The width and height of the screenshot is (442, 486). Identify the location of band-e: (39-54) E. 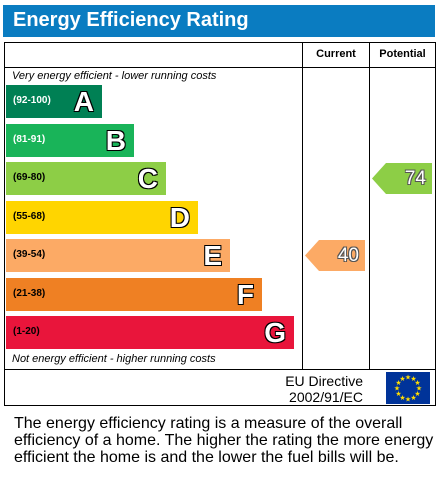
(118, 255).